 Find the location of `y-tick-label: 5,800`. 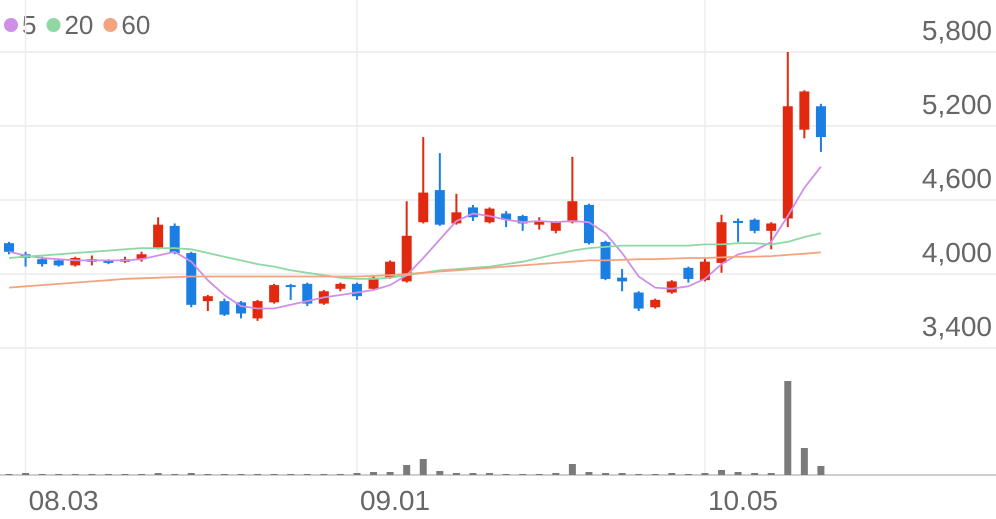

y-tick-label: 5,800 is located at coordinates (957, 30).